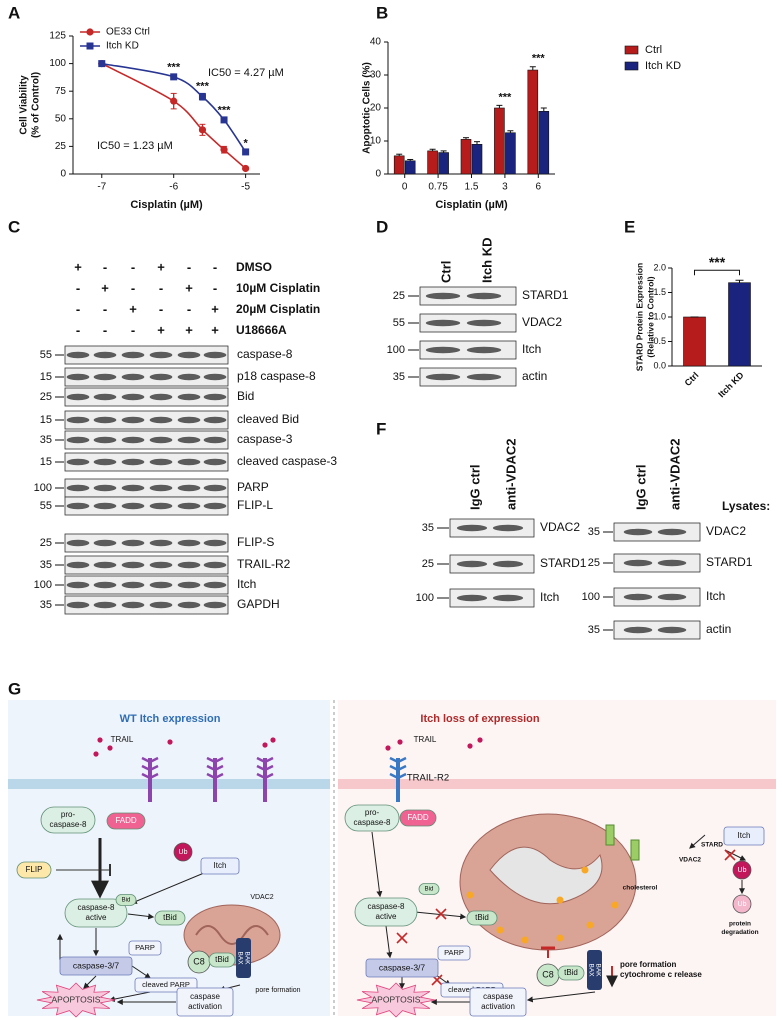 The height and width of the screenshot is (1020, 782). I want to click on y-tick-label: 1.0, so click(659, 316).